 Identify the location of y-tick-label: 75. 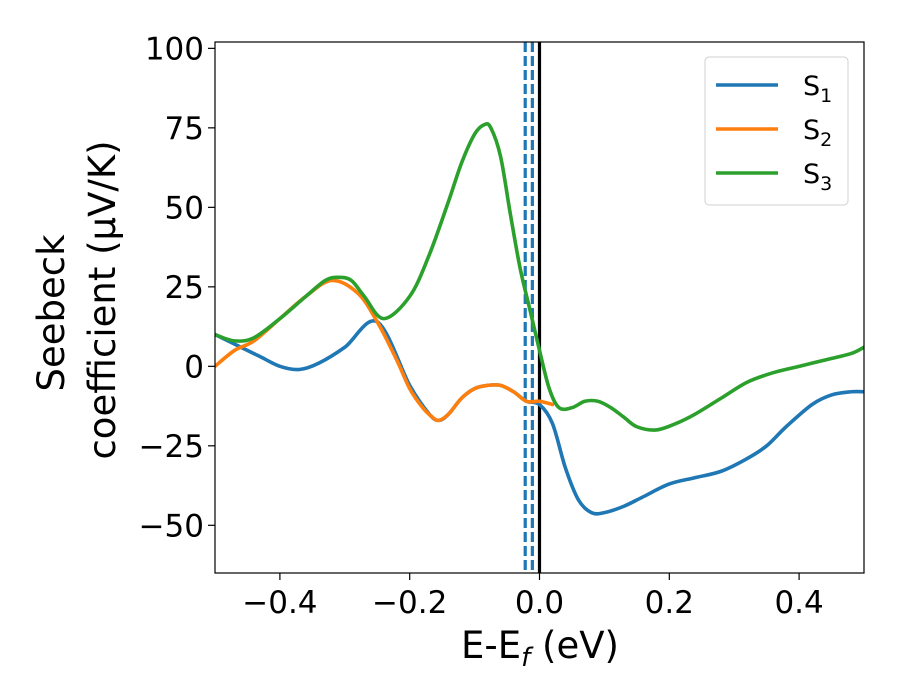
(184, 129).